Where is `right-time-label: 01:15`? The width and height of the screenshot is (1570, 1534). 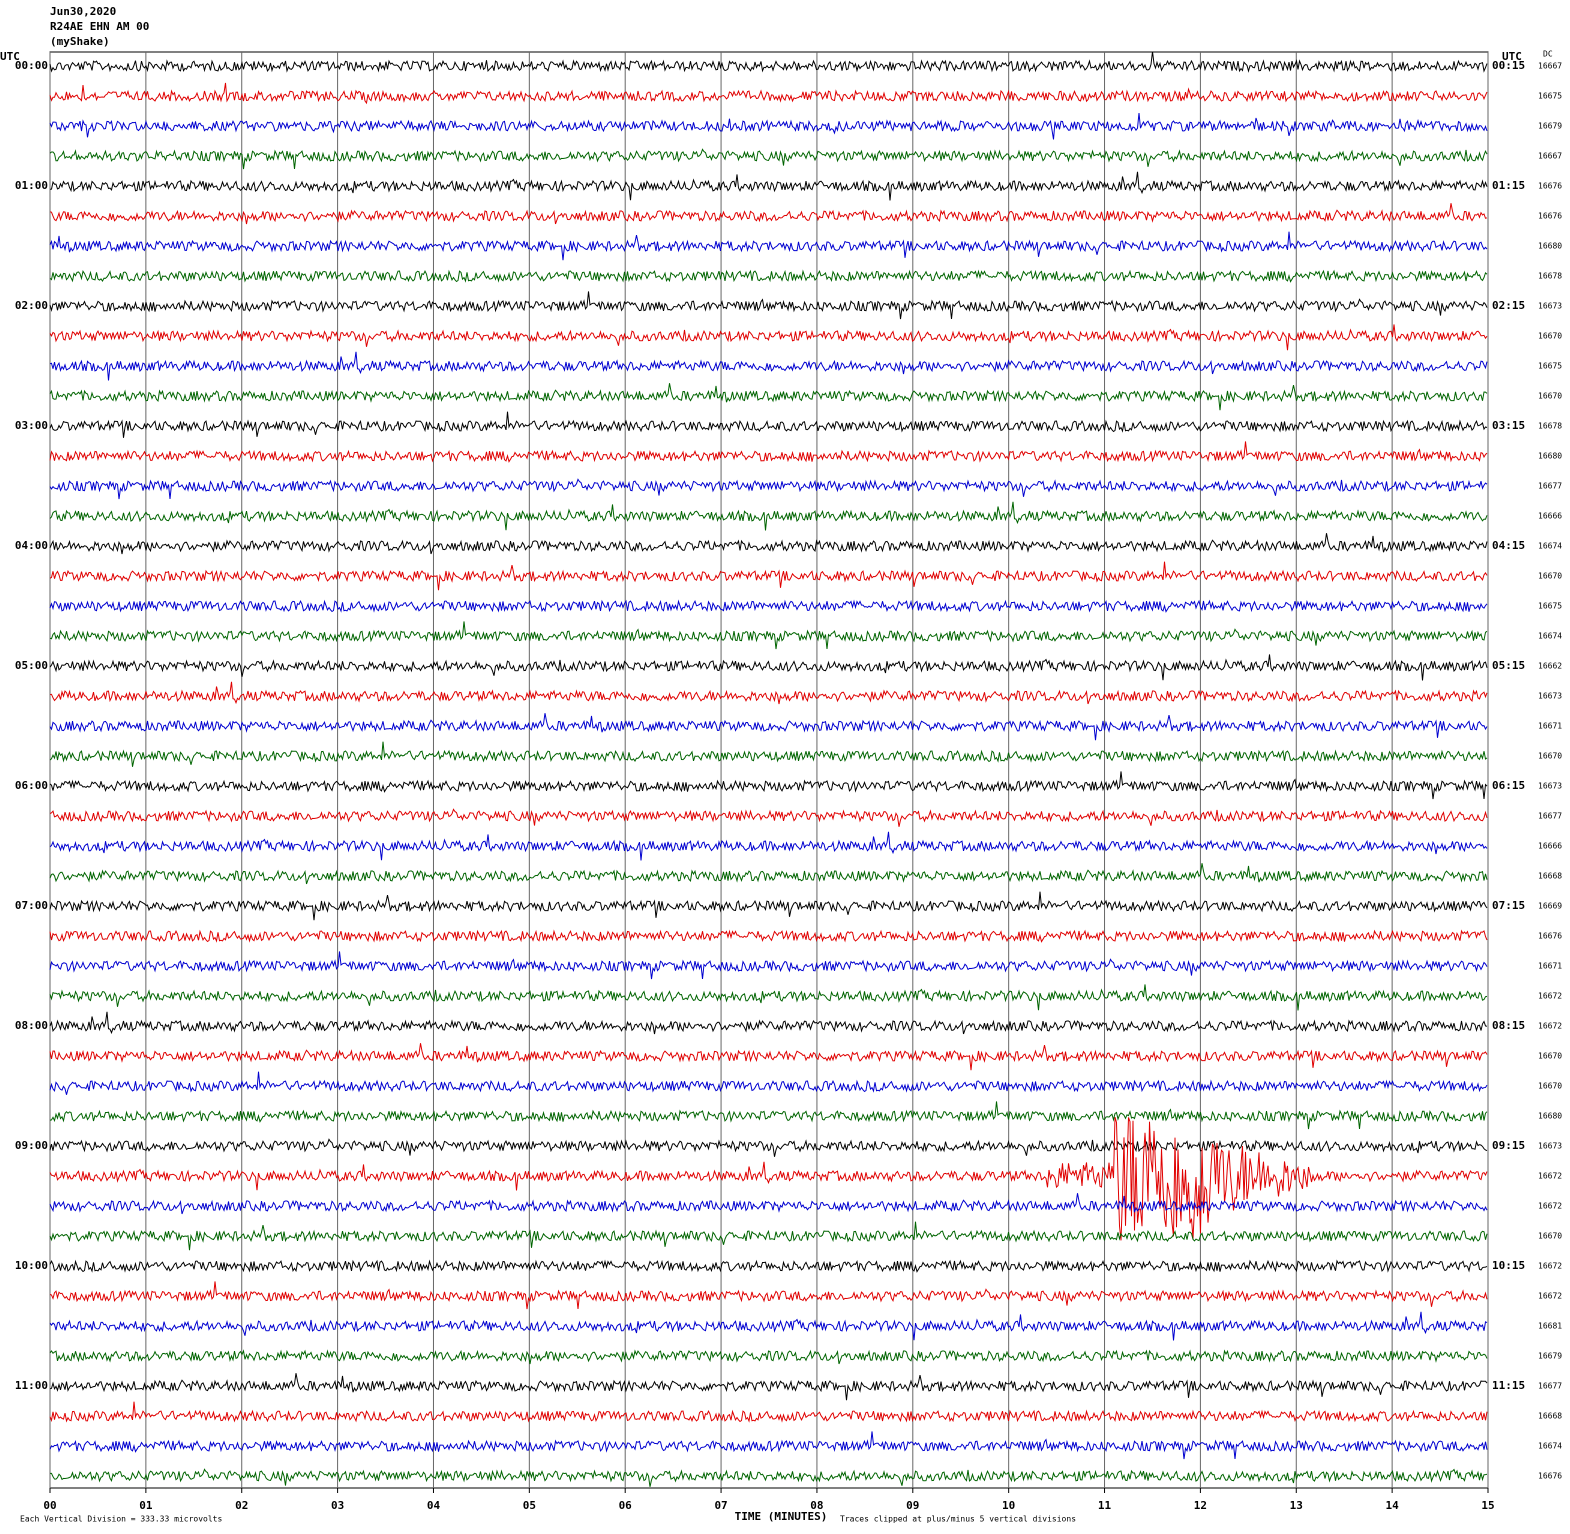 right-time-label: 01:15 is located at coordinates (1508, 185).